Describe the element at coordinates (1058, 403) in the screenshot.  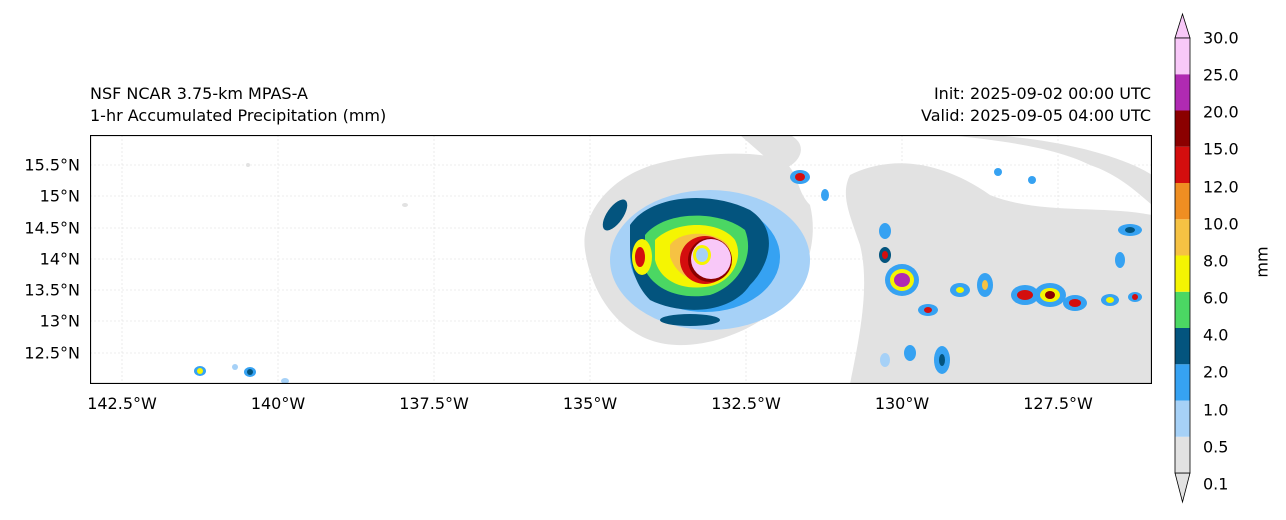
I see `lon-label-127.5: 127.5°W` at that location.